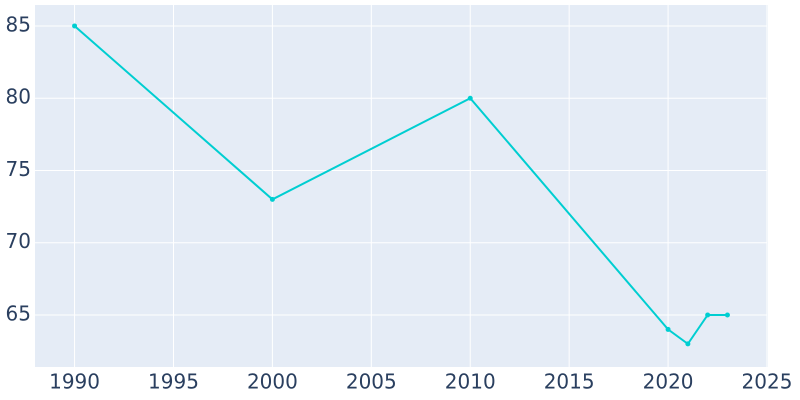 The height and width of the screenshot is (400, 800). What do you see at coordinates (18, 24) in the screenshot?
I see `y-tick-label: 85` at bounding box center [18, 24].